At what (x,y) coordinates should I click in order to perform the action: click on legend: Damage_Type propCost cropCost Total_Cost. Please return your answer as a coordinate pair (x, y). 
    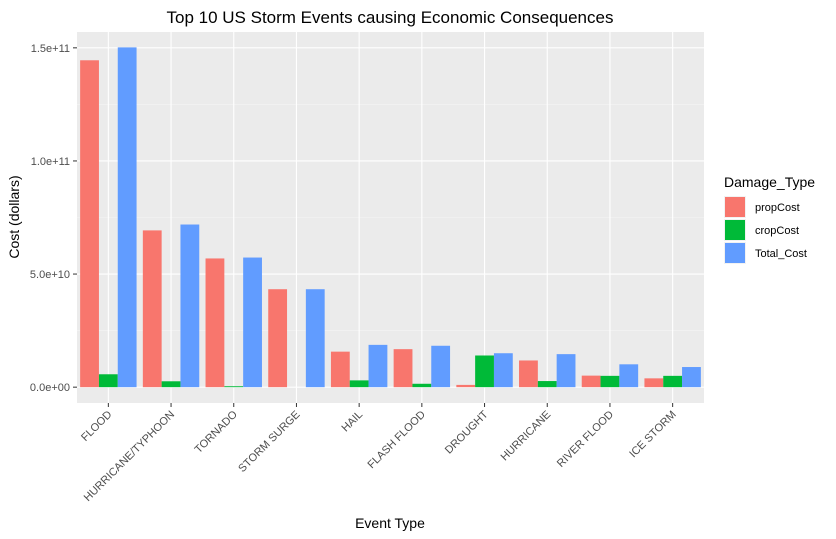
    Looking at the image, I should click on (769, 219).